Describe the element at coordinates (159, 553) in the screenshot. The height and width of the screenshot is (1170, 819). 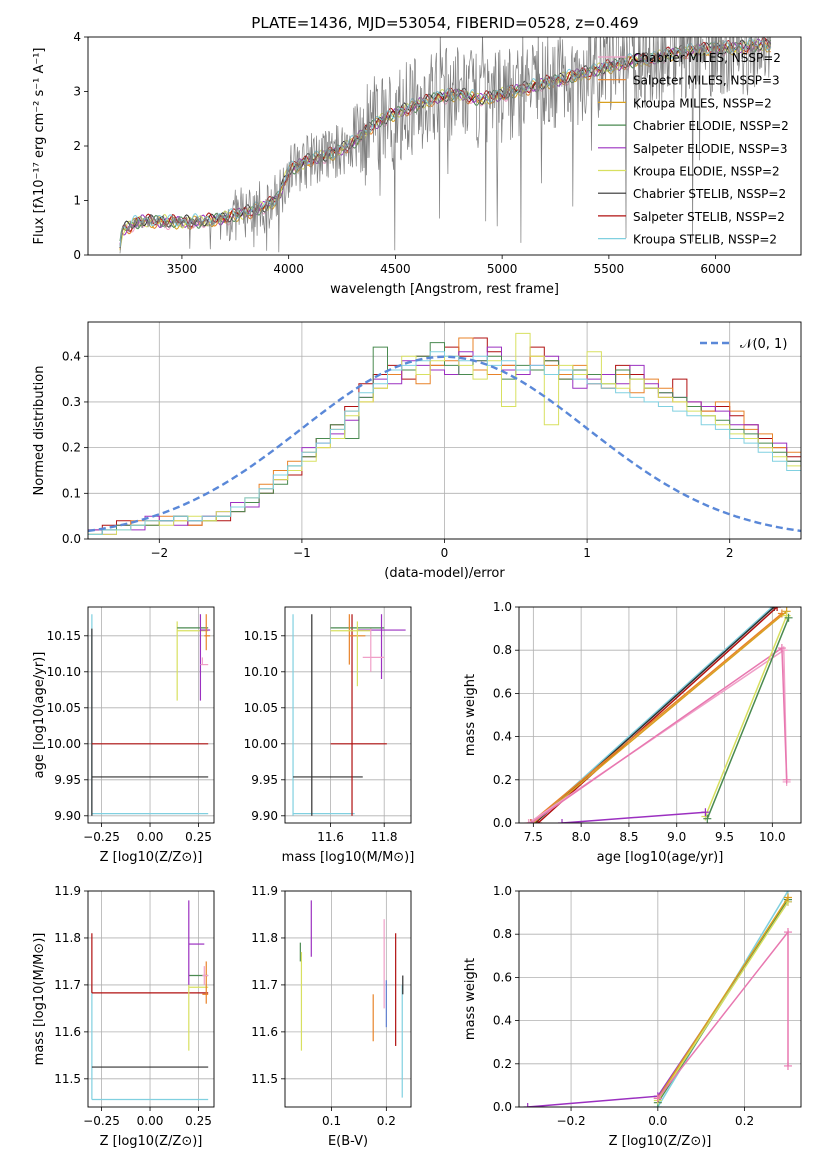
I see `x-tick-label: −2` at that location.